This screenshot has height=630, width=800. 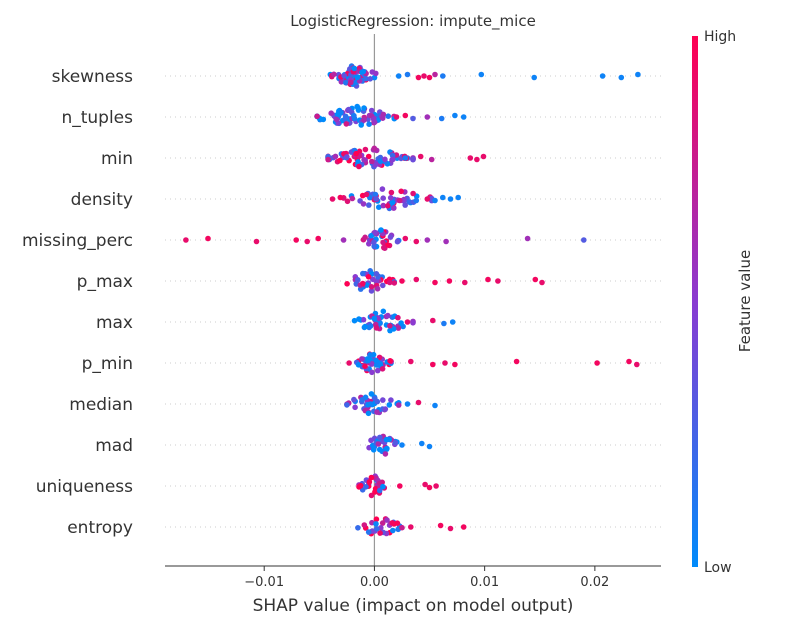 I want to click on x-tick-label: −0.01, so click(x=264, y=582).